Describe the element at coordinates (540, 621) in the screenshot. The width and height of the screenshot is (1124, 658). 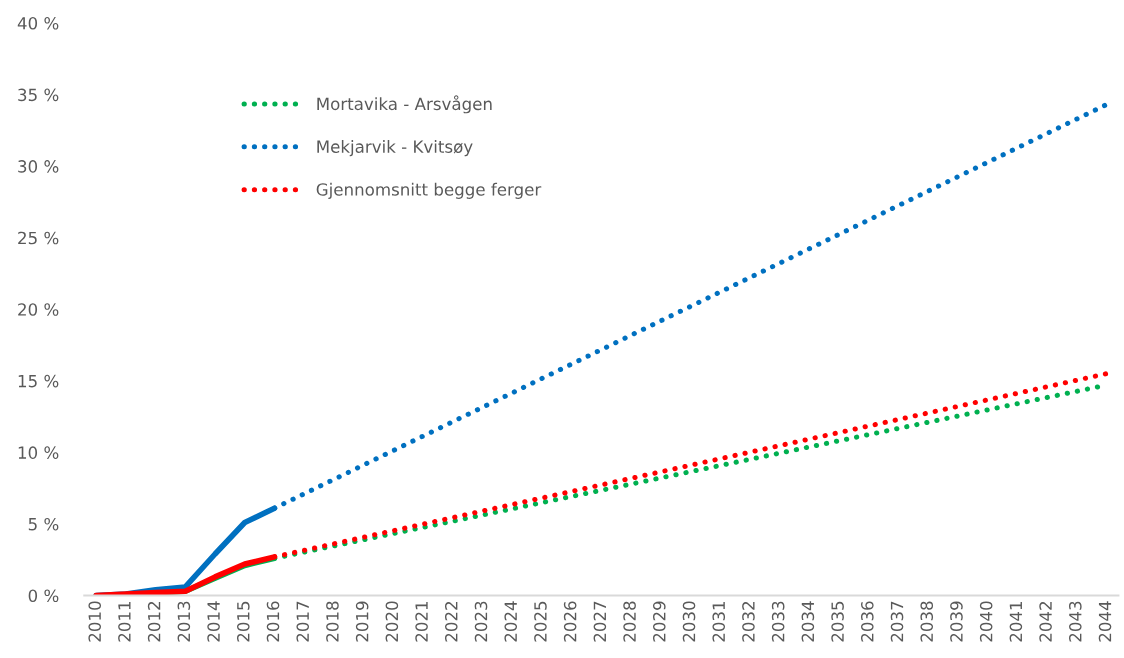
I see `x-tick-label: 2025` at that location.